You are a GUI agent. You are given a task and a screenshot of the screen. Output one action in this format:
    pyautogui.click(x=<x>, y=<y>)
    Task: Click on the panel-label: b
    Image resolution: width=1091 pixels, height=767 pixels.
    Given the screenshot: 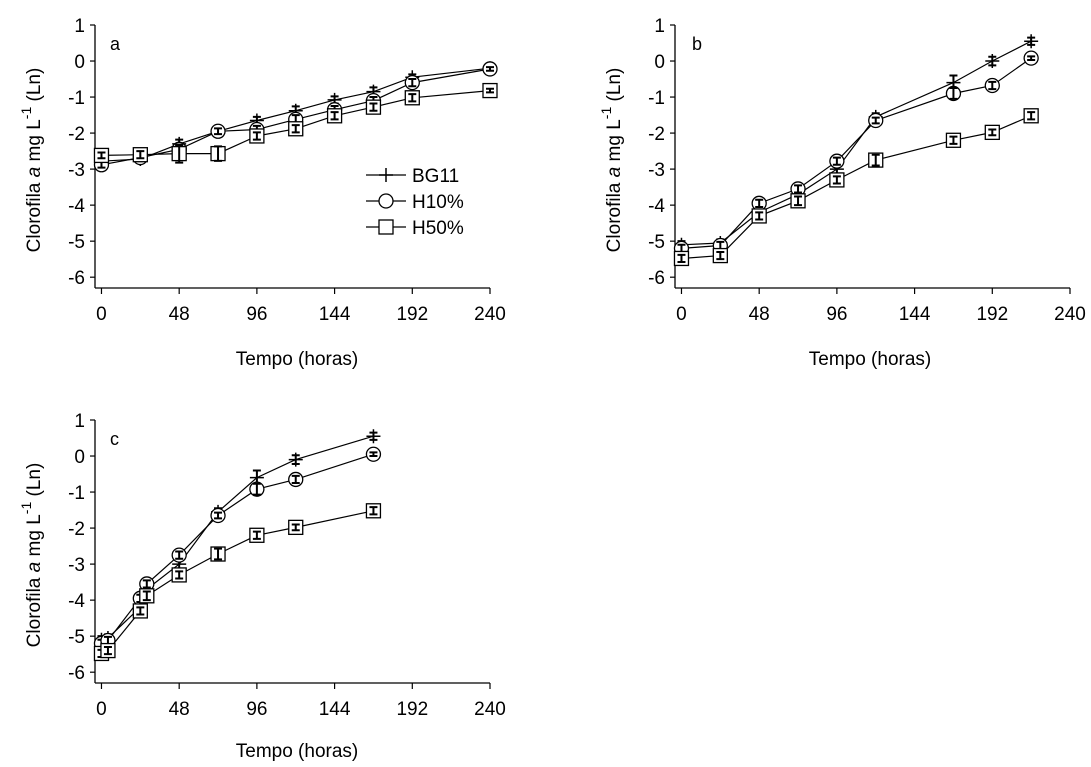 What is the action you would take?
    pyautogui.click(x=697, y=44)
    